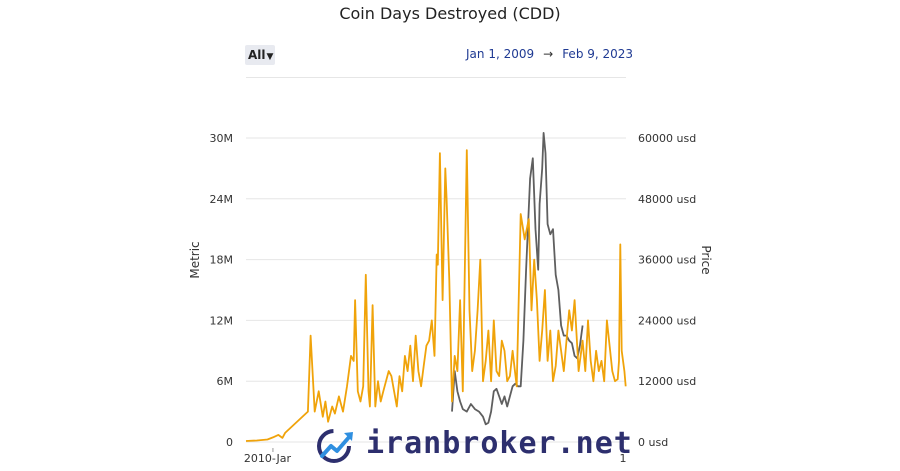  What do you see at coordinates (517, 278) in the screenshot?
I see `series-line-price` at bounding box center [517, 278].